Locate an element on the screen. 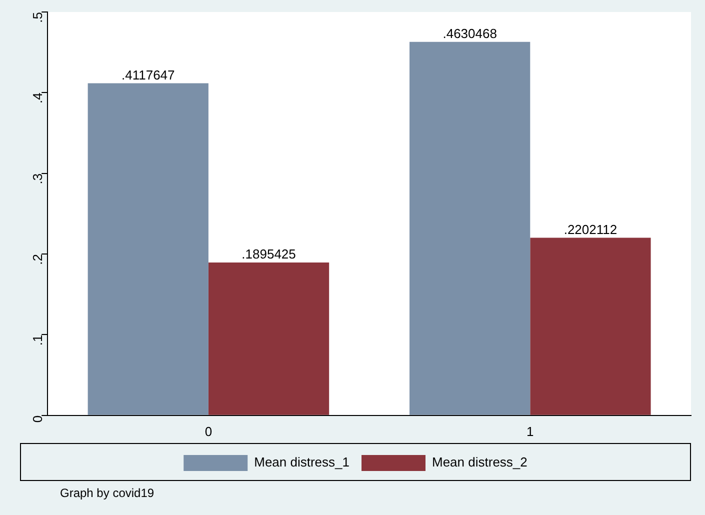  y-tick-label: .1 is located at coordinates (38, 340).